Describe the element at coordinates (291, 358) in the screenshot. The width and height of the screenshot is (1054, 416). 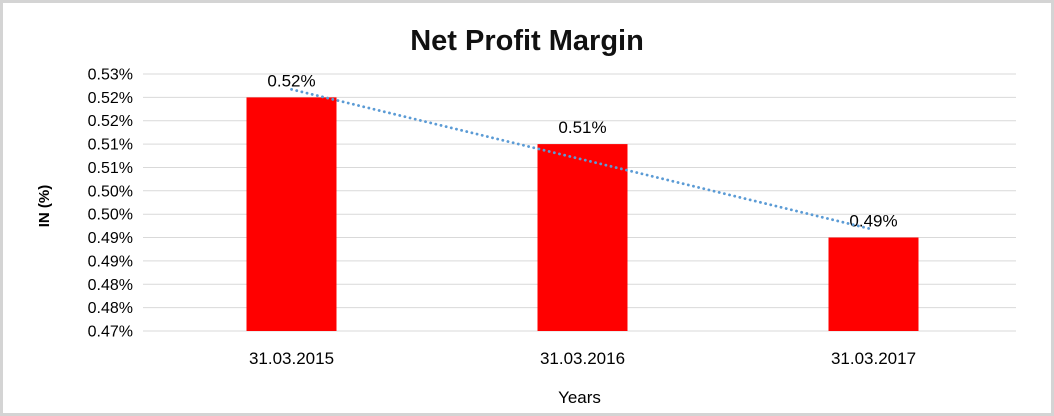
I see `x-tick-label: 31.03.2015` at that location.